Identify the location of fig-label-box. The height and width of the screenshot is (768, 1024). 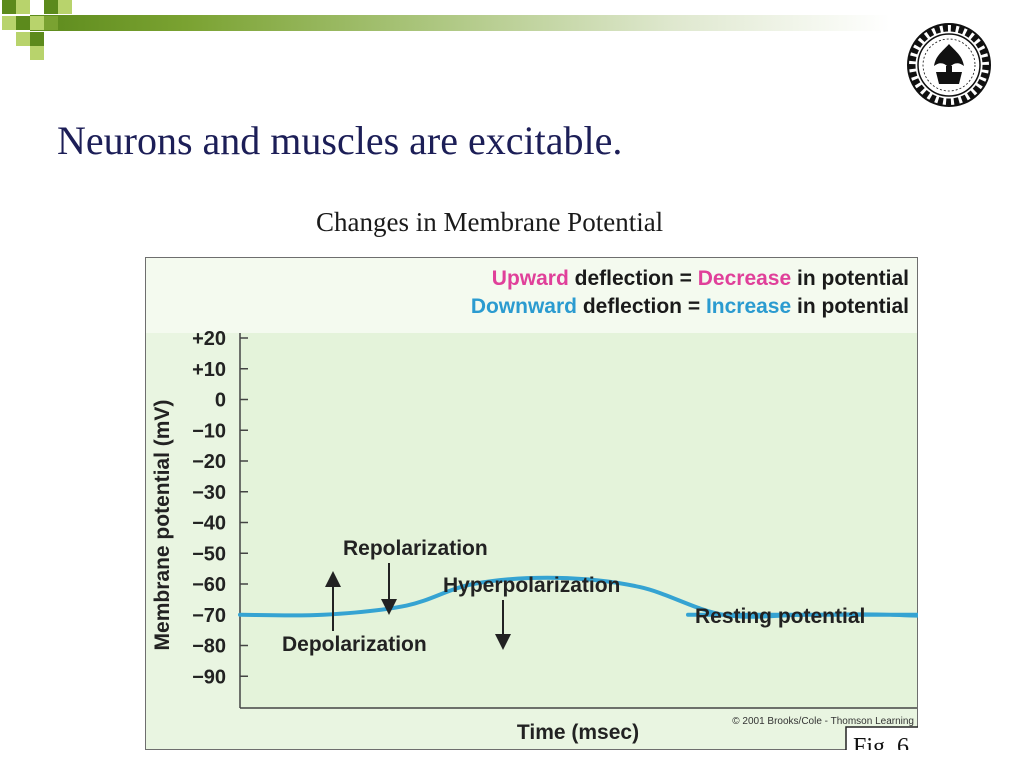
(881, 738).